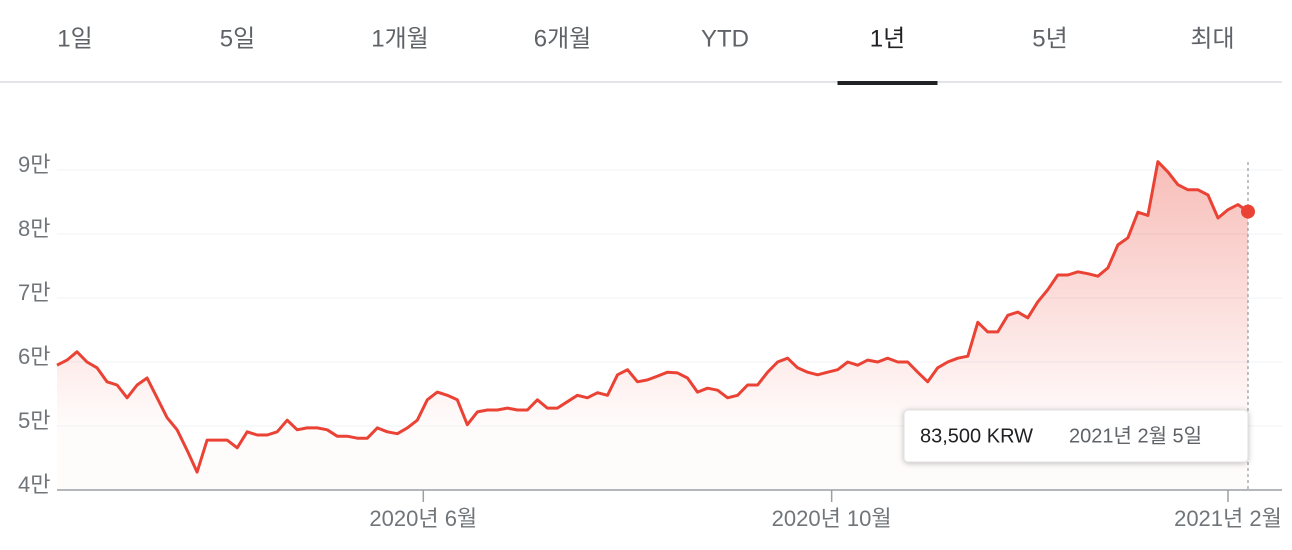 This screenshot has height=550, width=1292. What do you see at coordinates (1135, 435) in the screenshot?
I see `tooltip-date: 2021년 2월 5일` at bounding box center [1135, 435].